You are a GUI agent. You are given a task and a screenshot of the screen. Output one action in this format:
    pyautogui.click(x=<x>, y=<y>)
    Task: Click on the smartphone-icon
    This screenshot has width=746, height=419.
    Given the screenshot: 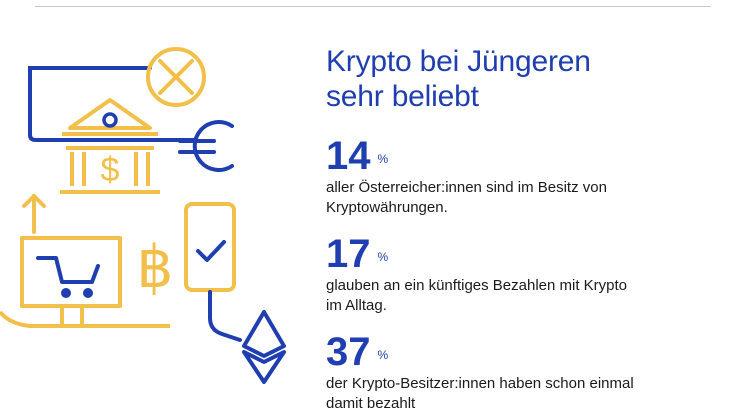 What is the action you would take?
    pyautogui.click(x=210, y=247)
    